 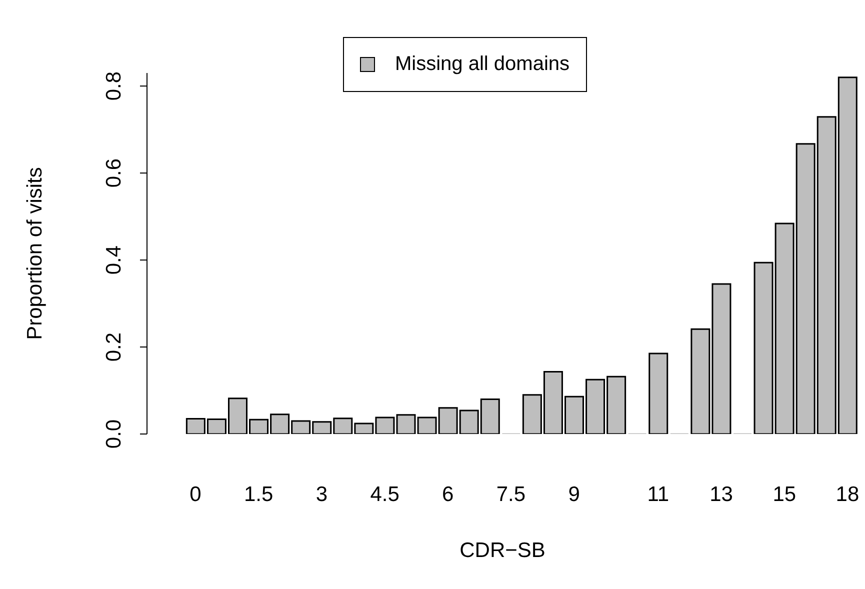 What do you see at coordinates (503, 550) in the screenshot?
I see `x-axis-title: CDR−SB` at bounding box center [503, 550].